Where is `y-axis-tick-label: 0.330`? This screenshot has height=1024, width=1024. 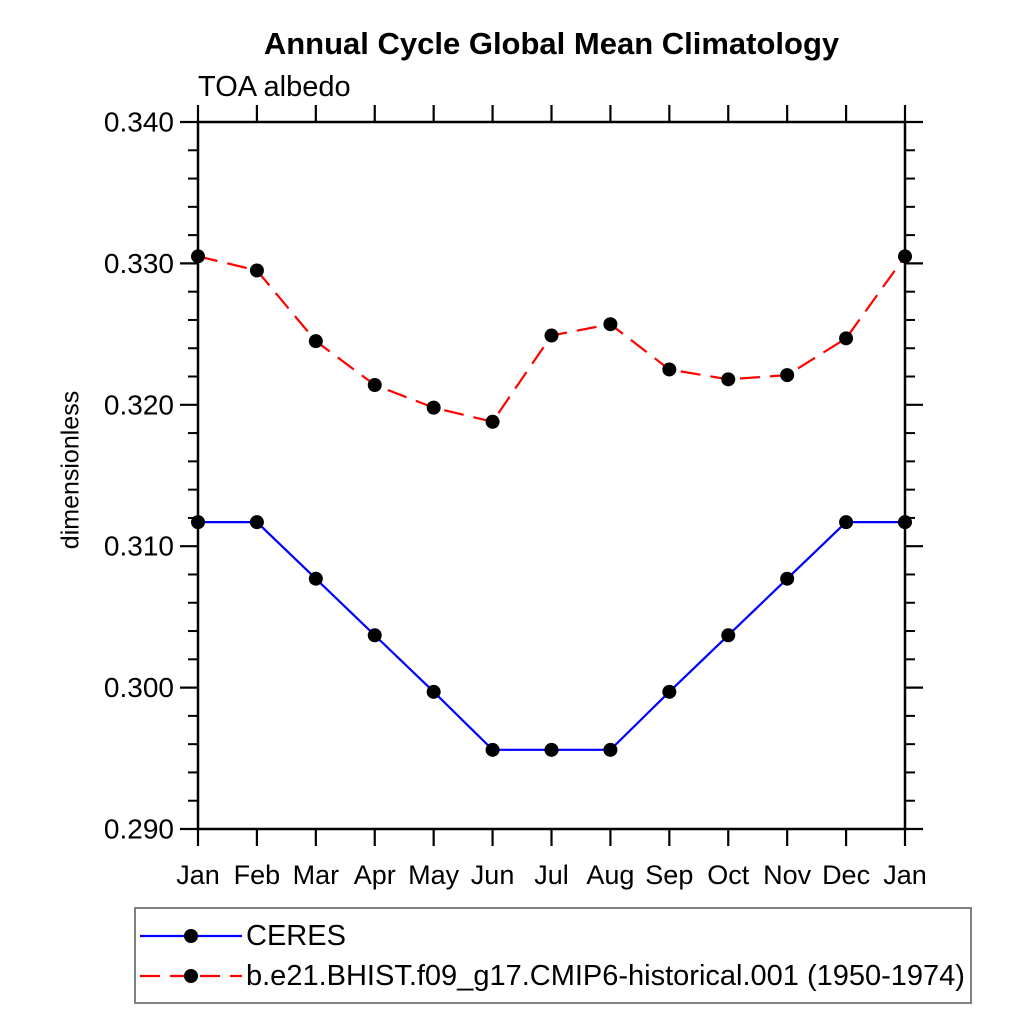
y-axis-tick-label: 0.330 is located at coordinates (139, 263).